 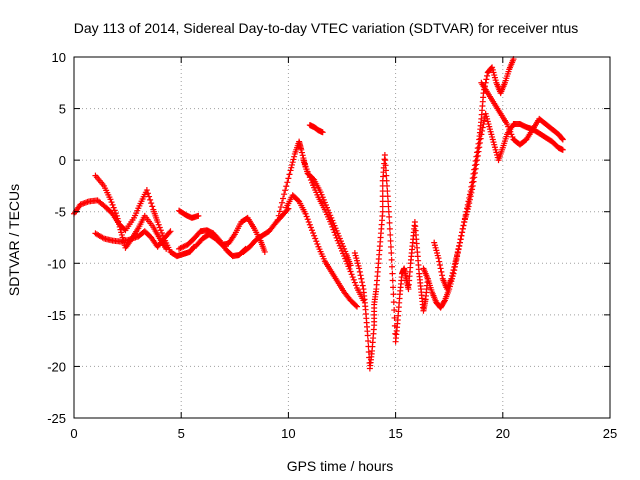 What do you see at coordinates (327, 213) in the screenshot?
I see `series-arc-k` at bounding box center [327, 213].